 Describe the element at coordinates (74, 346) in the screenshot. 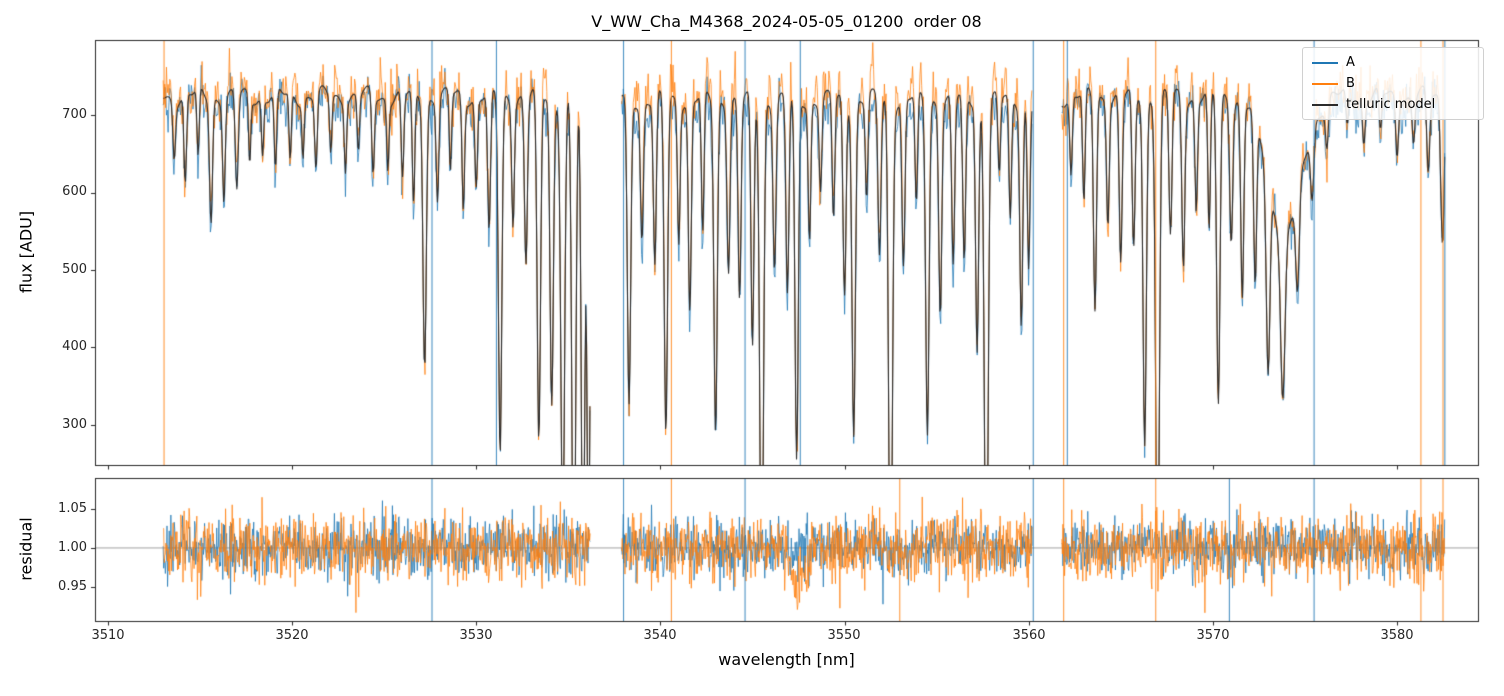

I see `flux-ytick: 400` at that location.